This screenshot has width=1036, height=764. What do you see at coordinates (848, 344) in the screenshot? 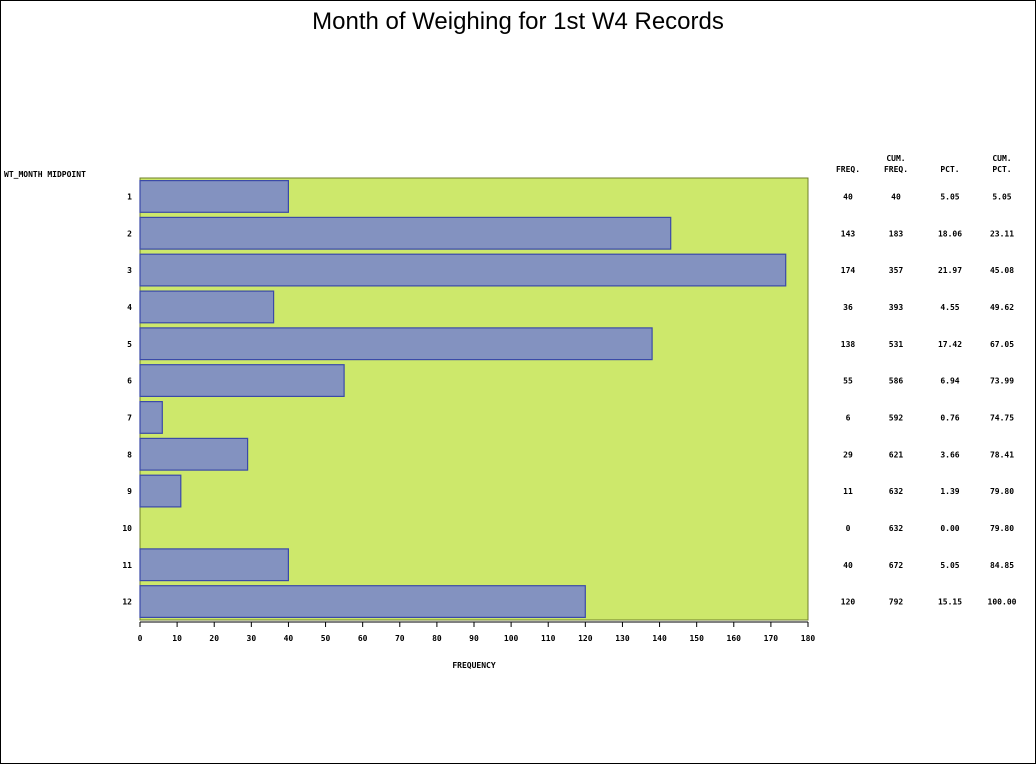
I see `table-cell-freq: 138` at bounding box center [848, 344].